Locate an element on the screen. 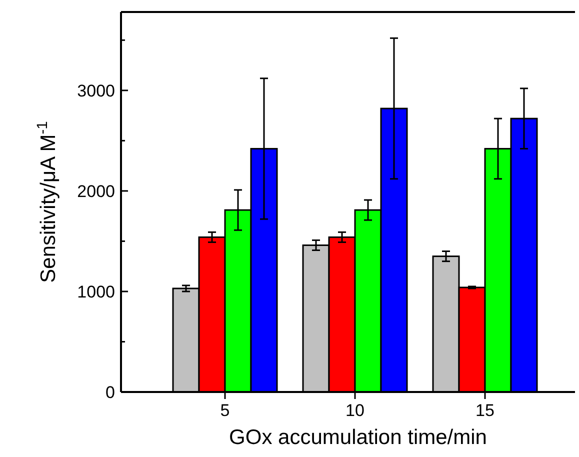 The width and height of the screenshot is (579, 457). x-tick-label: 15 is located at coordinates (485, 410).